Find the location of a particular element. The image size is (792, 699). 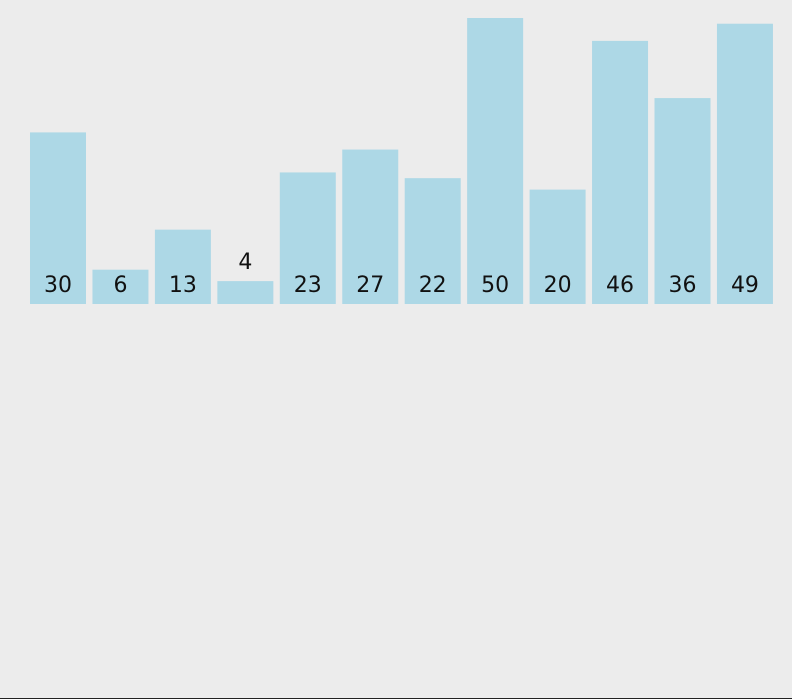

value-label: 6 is located at coordinates (120, 285).